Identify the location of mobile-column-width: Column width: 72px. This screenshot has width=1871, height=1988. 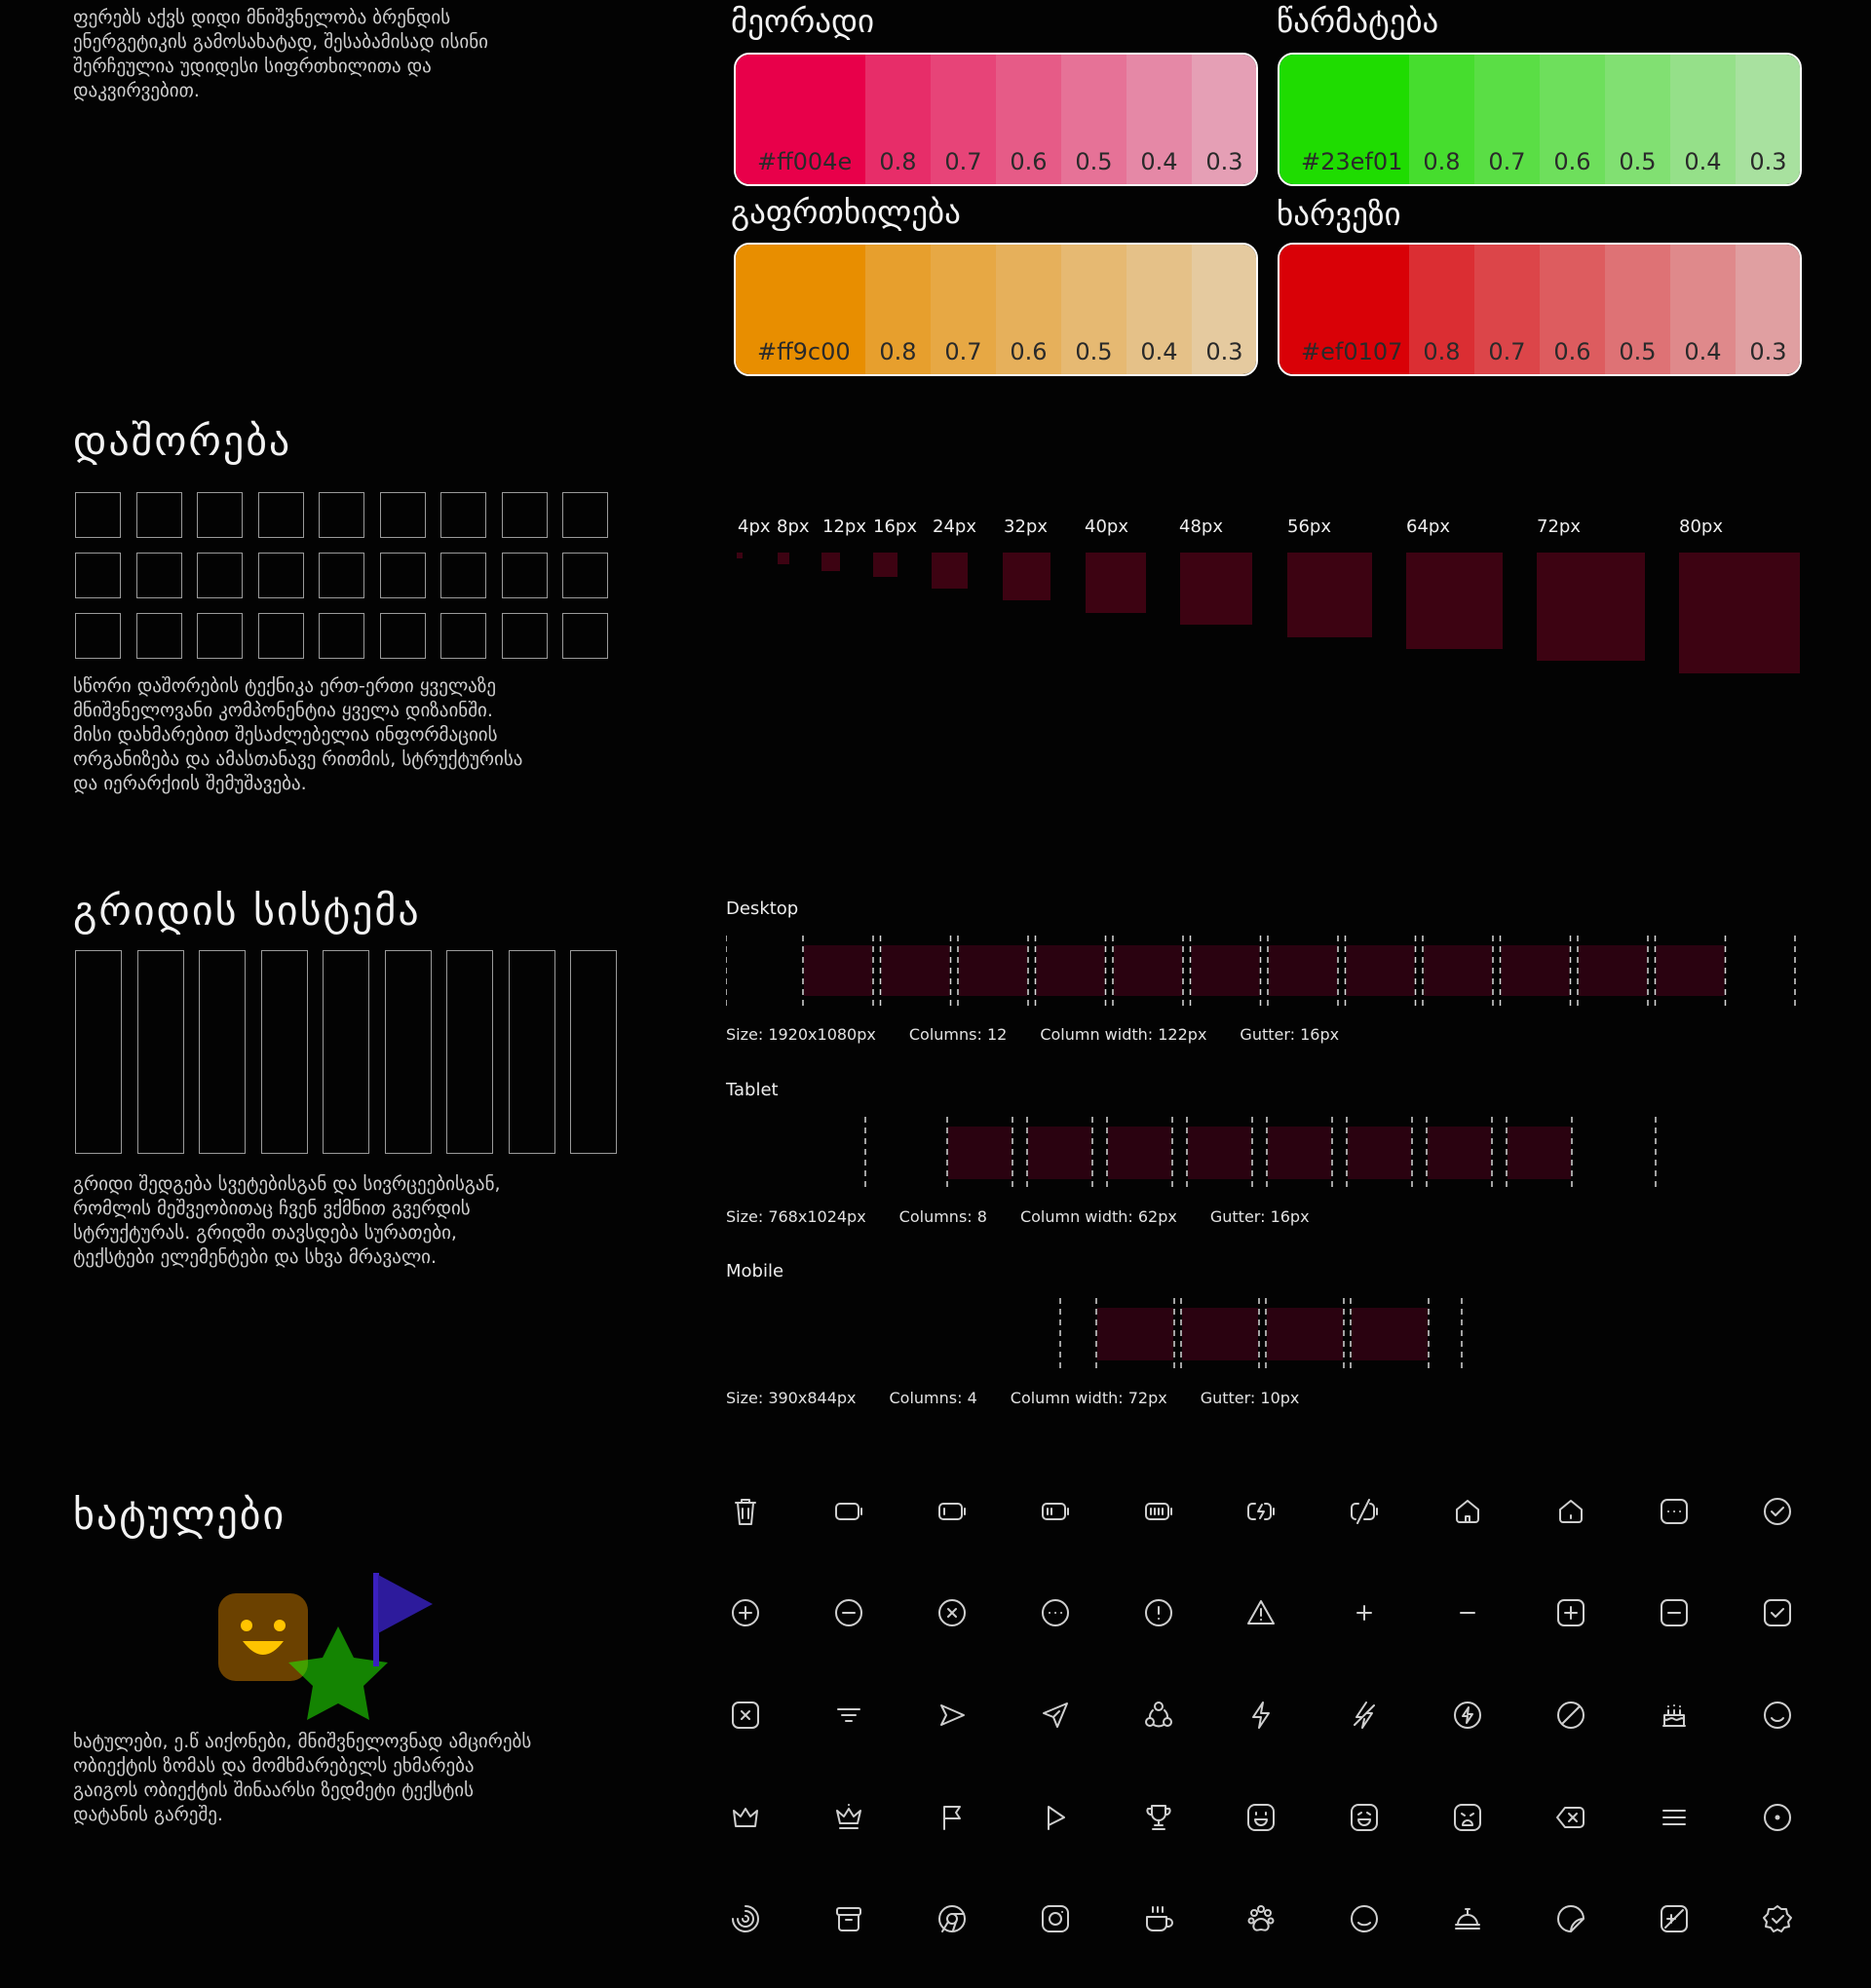
(1088, 1398).